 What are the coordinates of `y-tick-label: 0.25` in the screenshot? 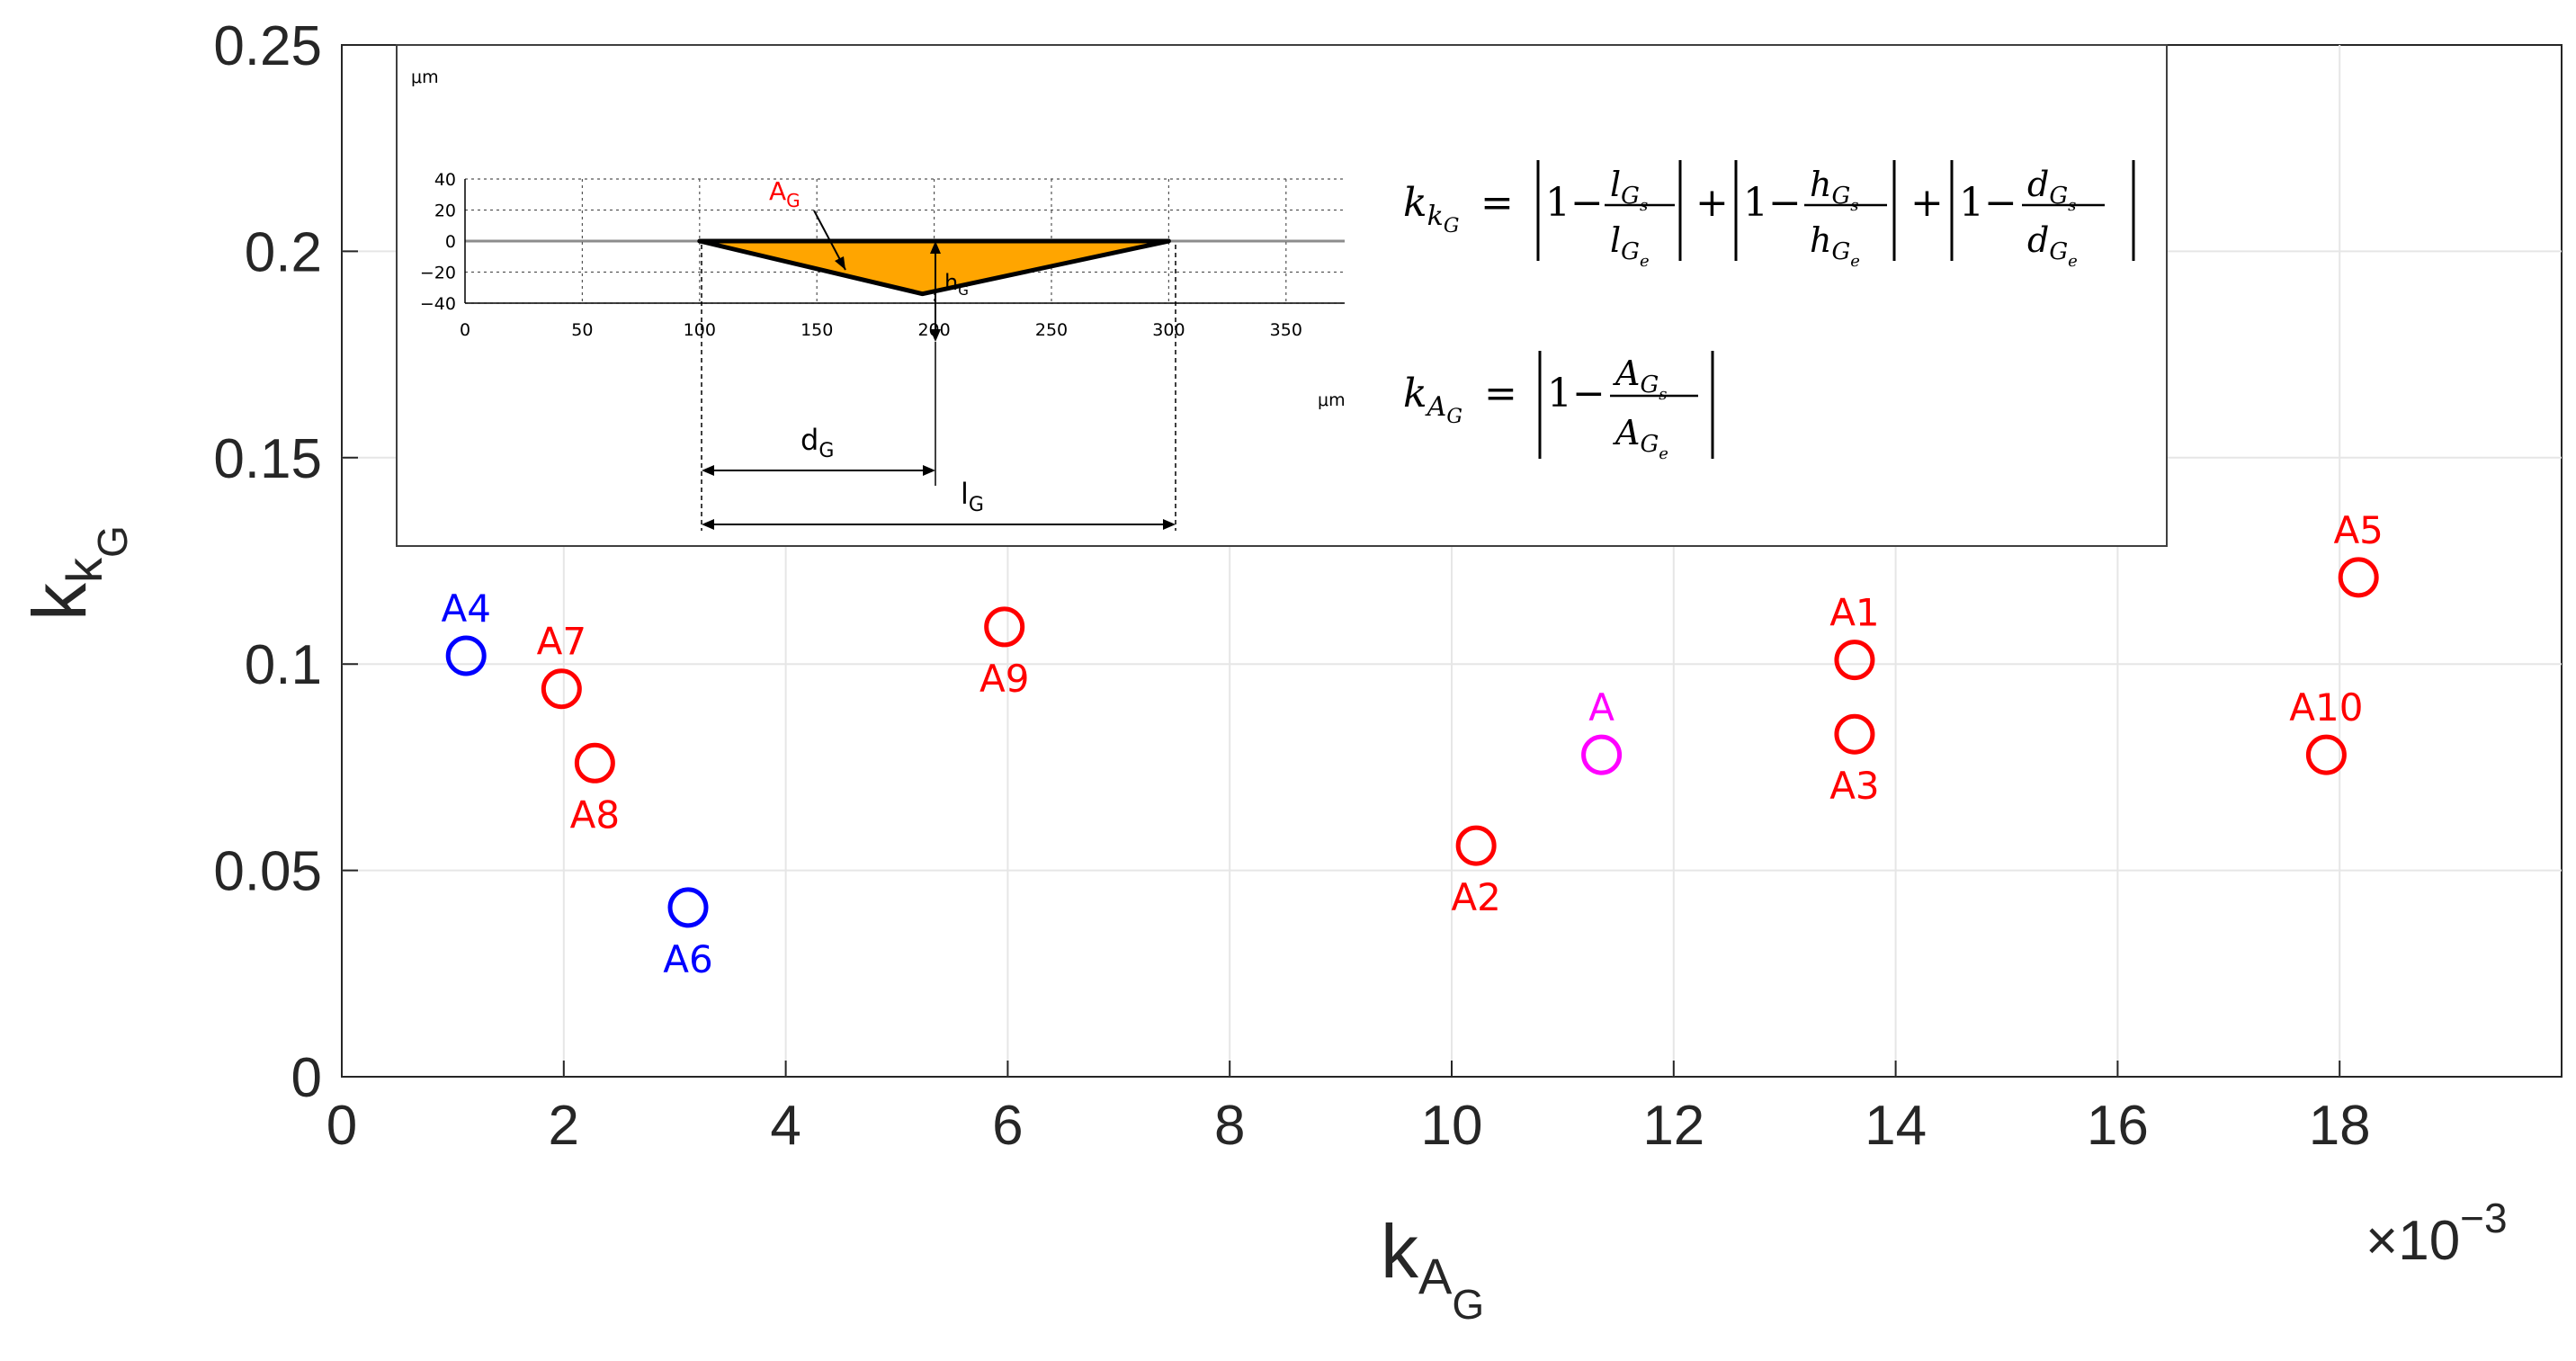 It's located at (267, 46).